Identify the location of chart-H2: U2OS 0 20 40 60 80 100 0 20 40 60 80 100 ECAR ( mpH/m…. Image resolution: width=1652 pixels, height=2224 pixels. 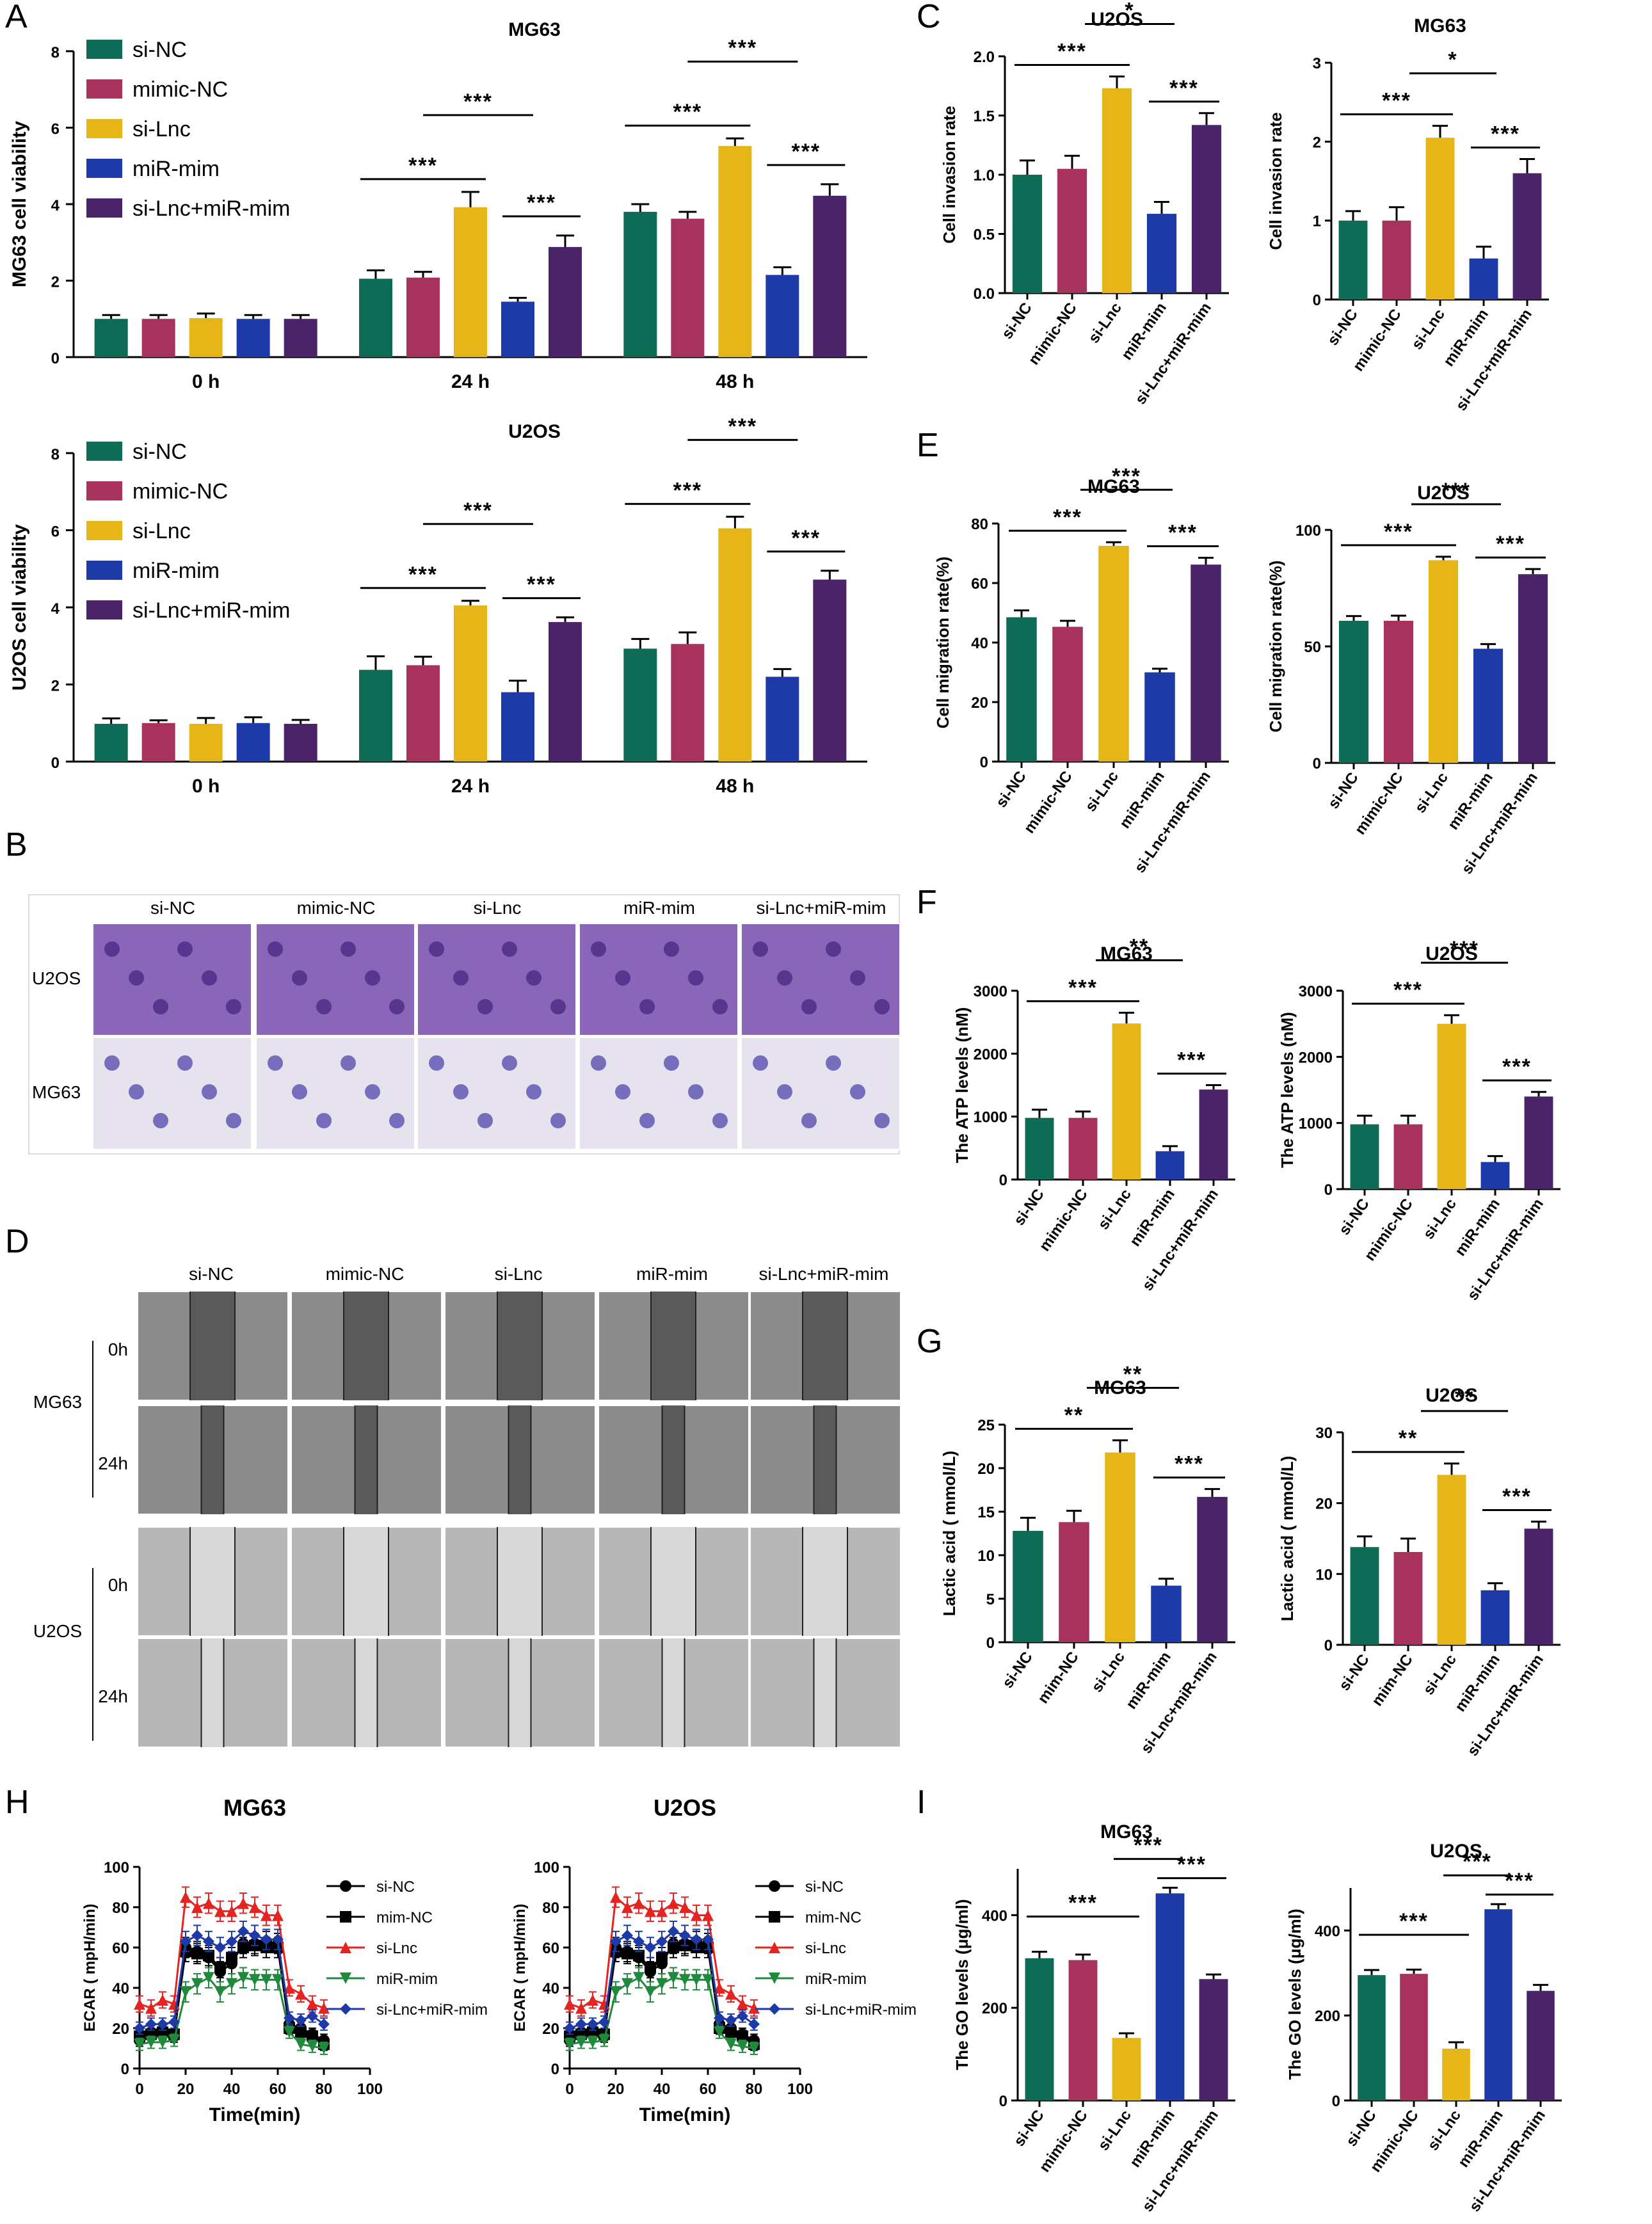
(714, 1960).